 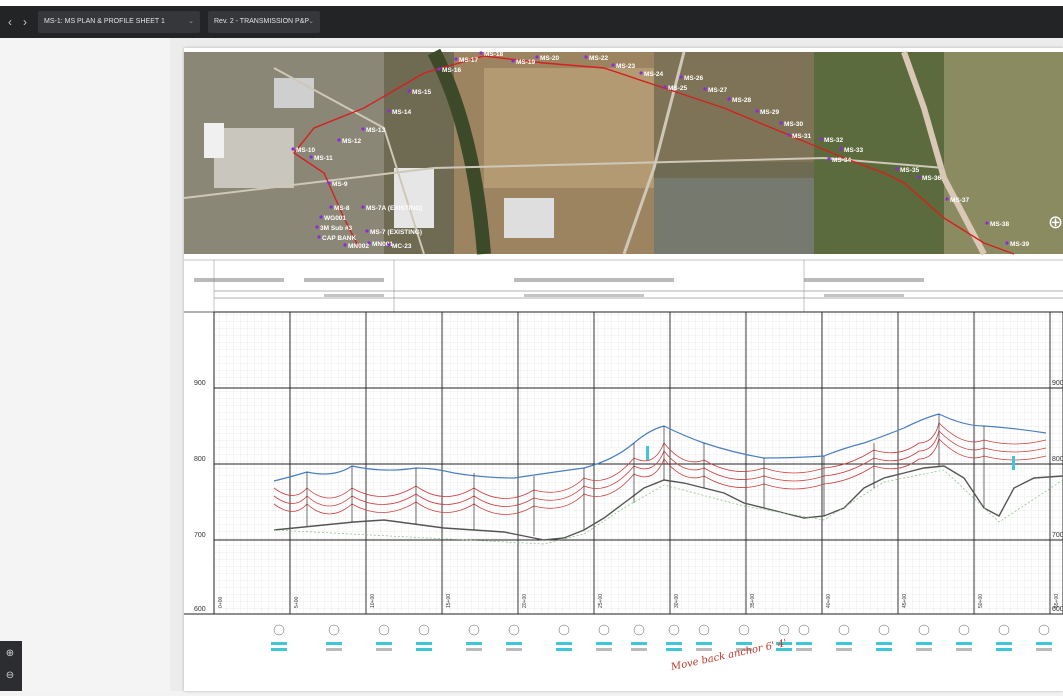 What do you see at coordinates (1000, 224) in the screenshot?
I see `structure-label: MS-38` at bounding box center [1000, 224].